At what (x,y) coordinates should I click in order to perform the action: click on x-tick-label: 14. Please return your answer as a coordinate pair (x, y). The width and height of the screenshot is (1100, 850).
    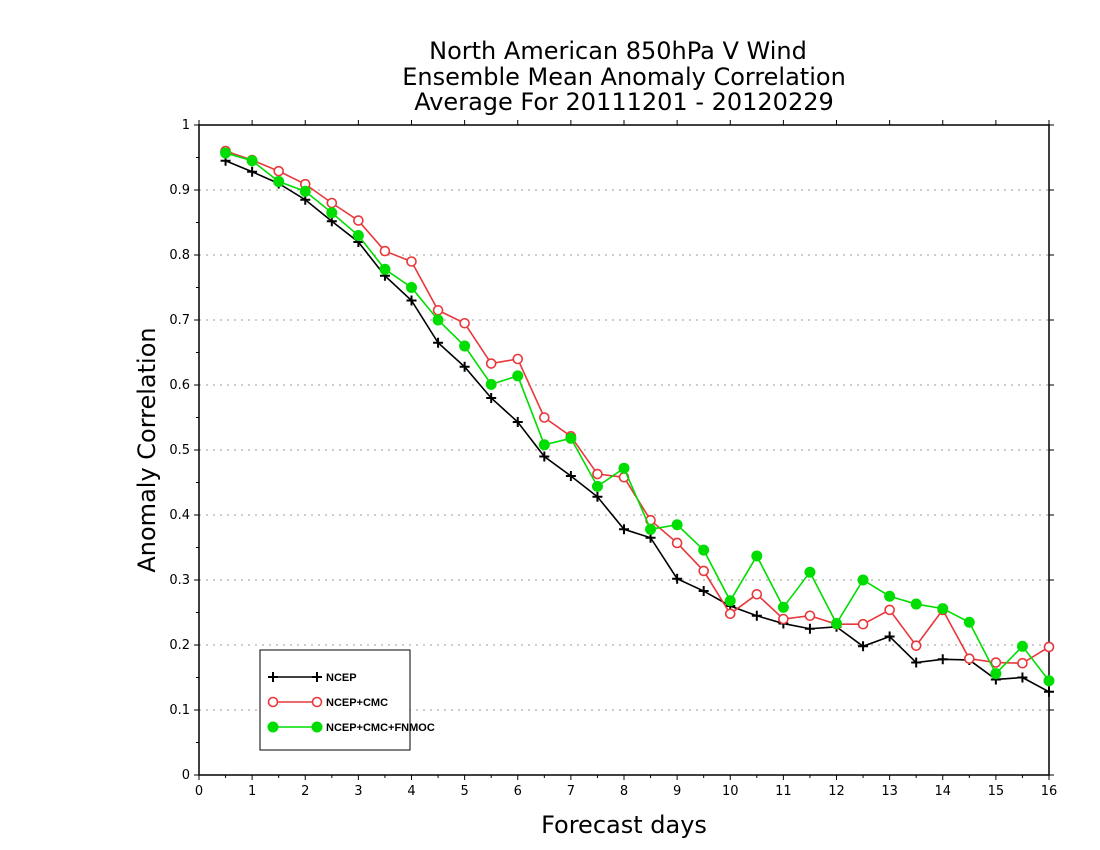
    Looking at the image, I should click on (942, 791).